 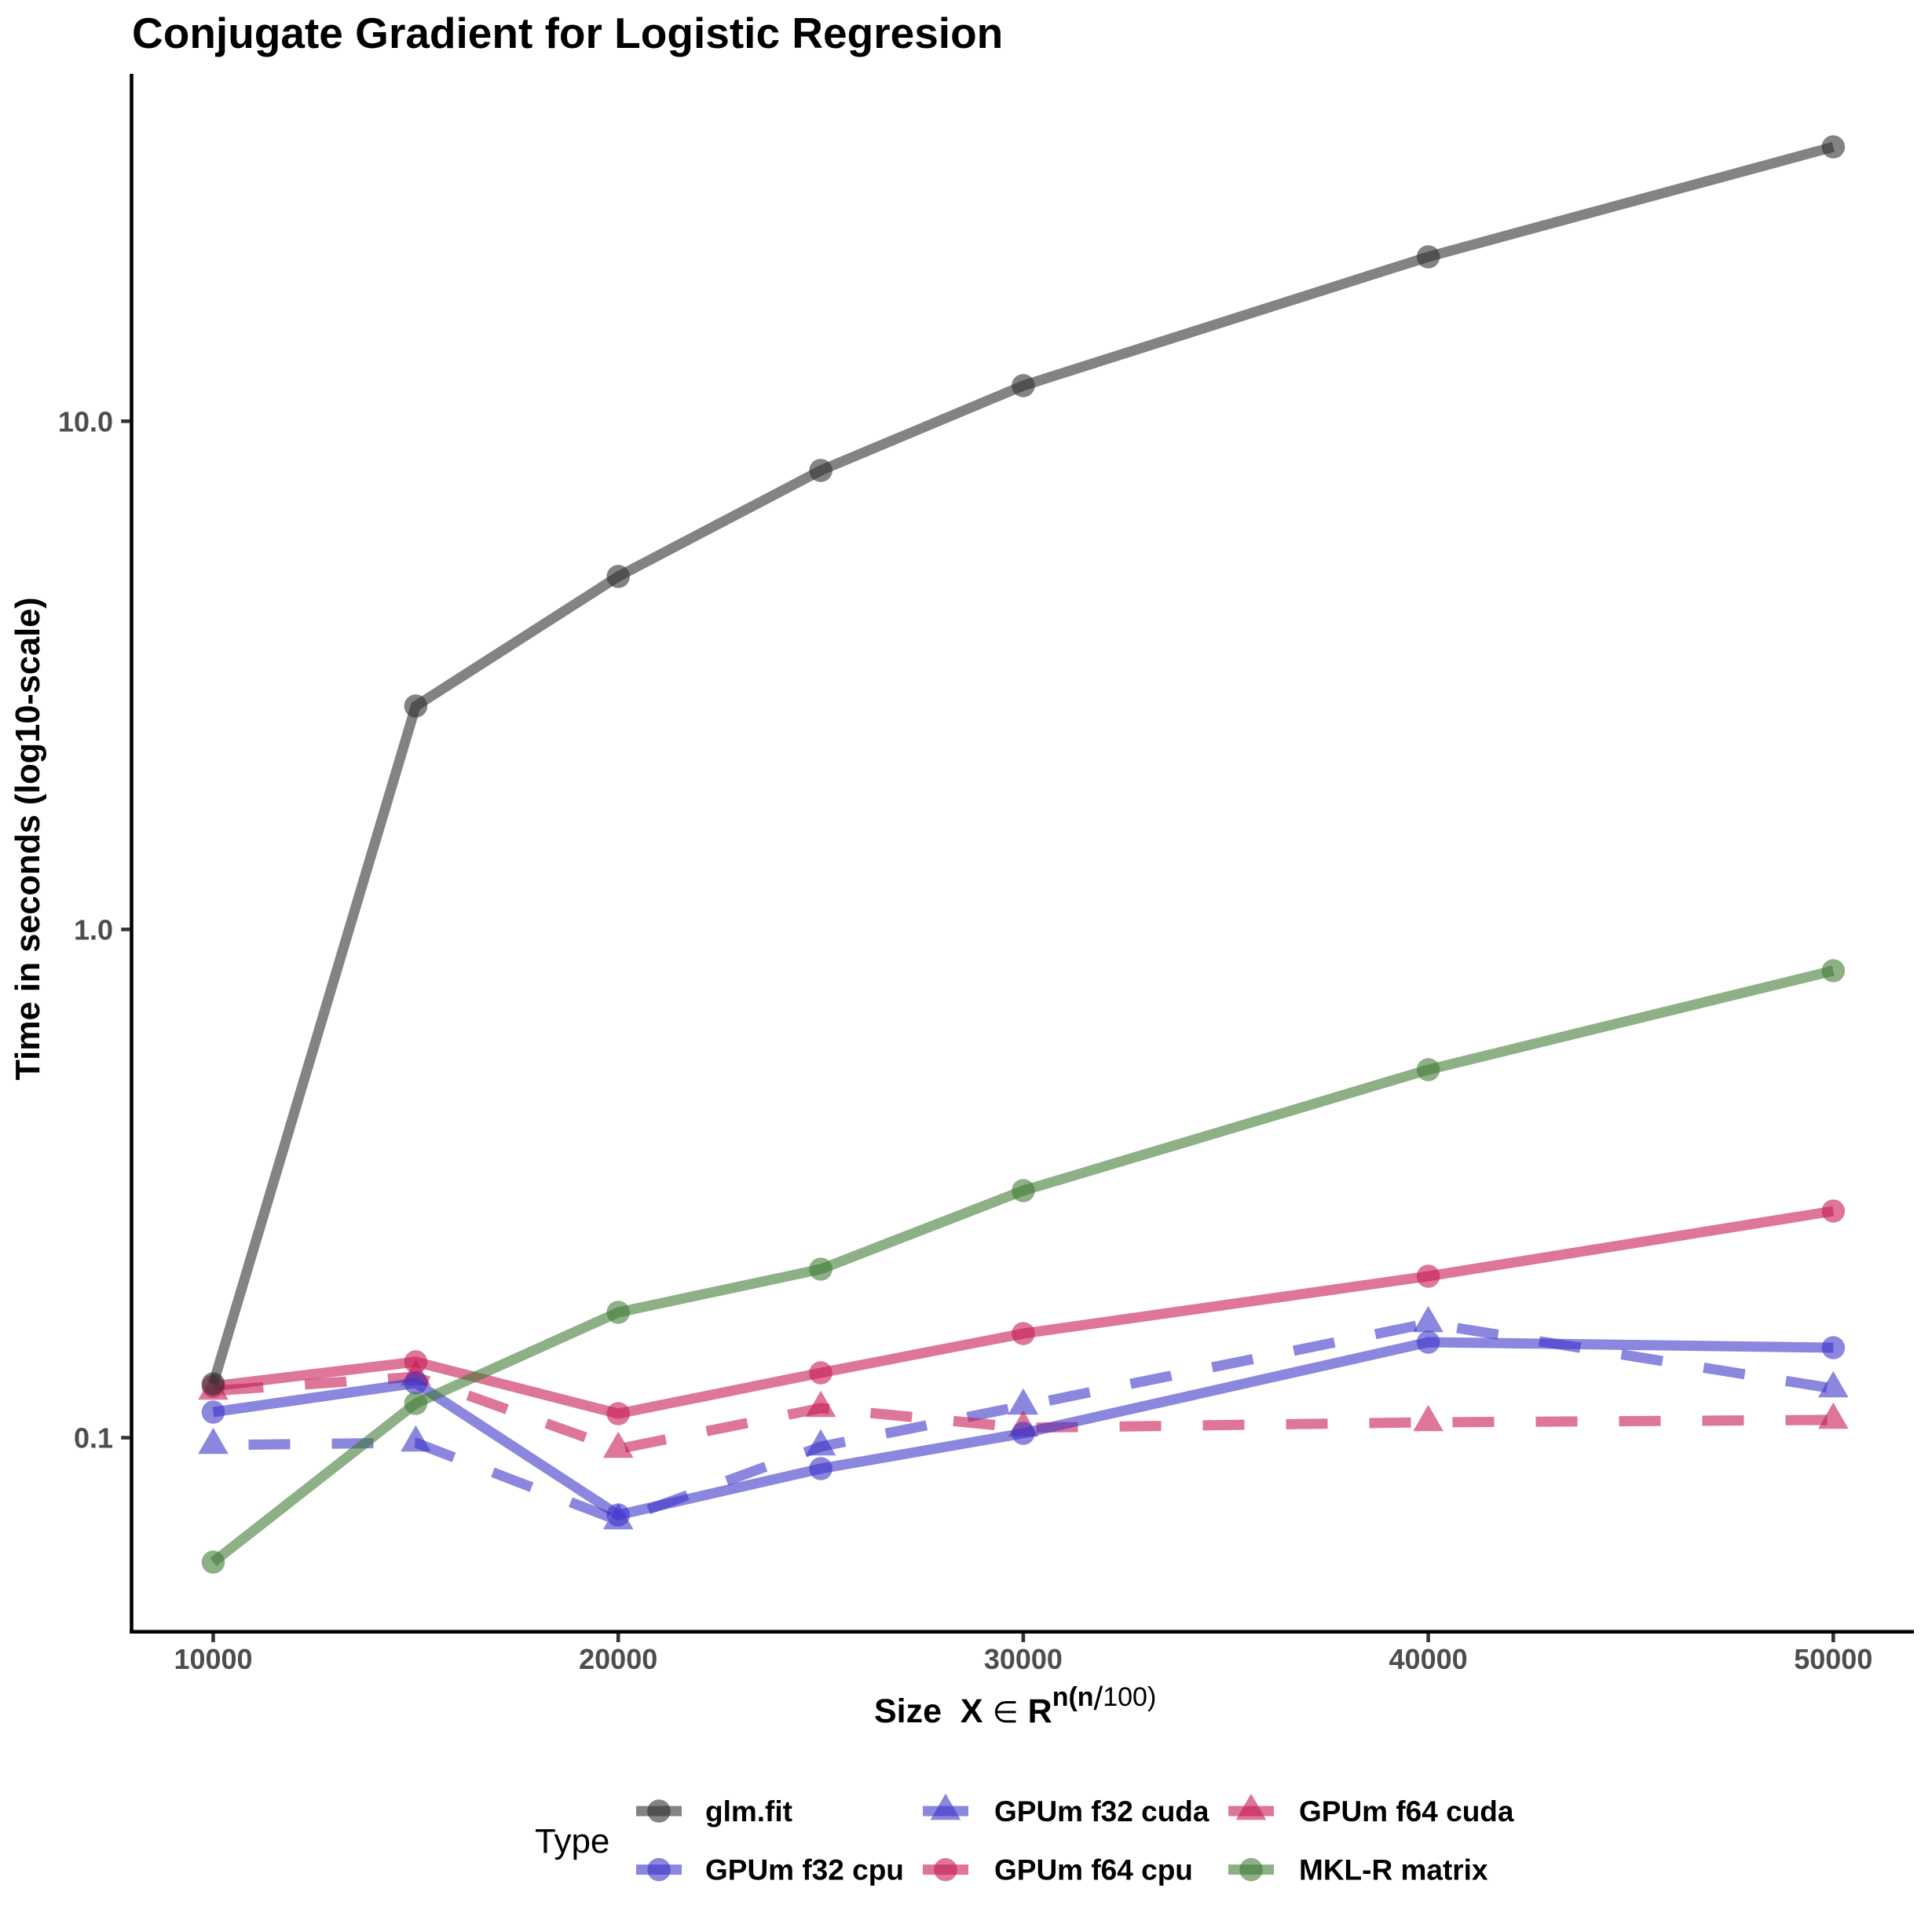 What do you see at coordinates (28, 839) in the screenshot?
I see `svg-text: Time in seconds (log10-scale)` at bounding box center [28, 839].